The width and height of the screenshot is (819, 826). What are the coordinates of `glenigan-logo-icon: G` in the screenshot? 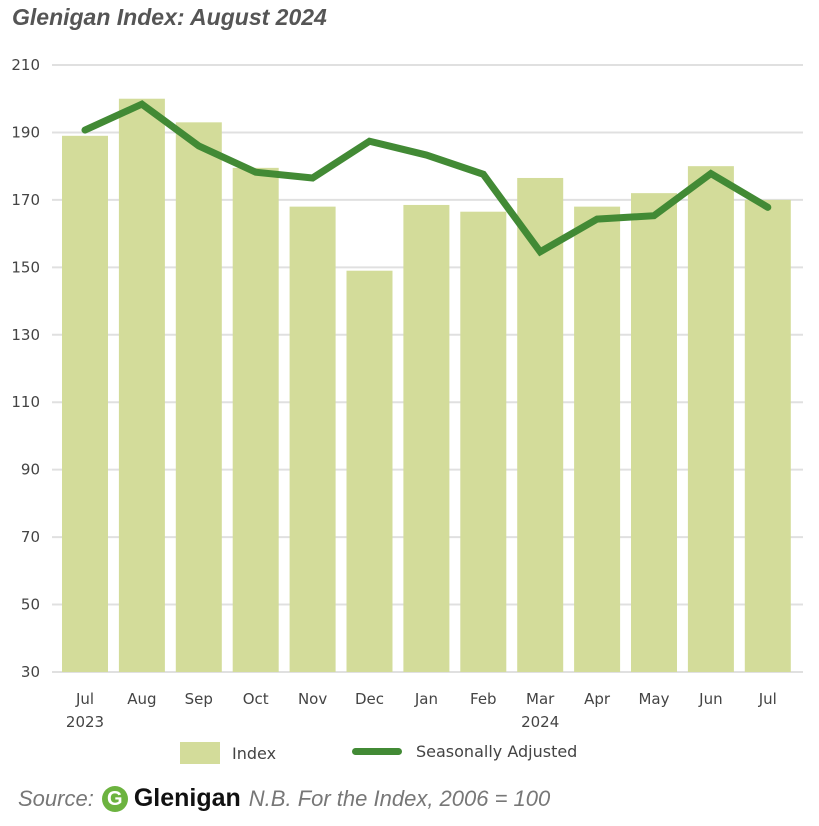 It's located at (114, 798).